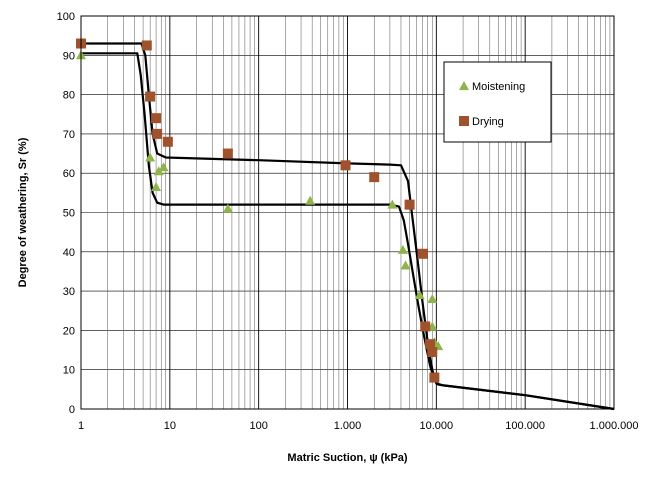  Describe the element at coordinates (464, 85) in the screenshot. I see `legend-marker-moistening` at that location.